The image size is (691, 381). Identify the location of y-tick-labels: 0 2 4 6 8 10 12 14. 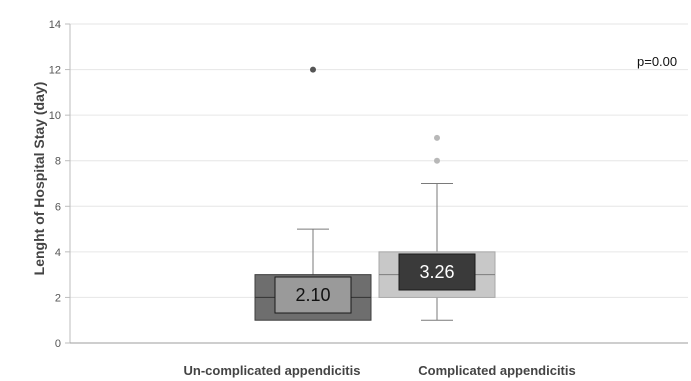
(59, 184).